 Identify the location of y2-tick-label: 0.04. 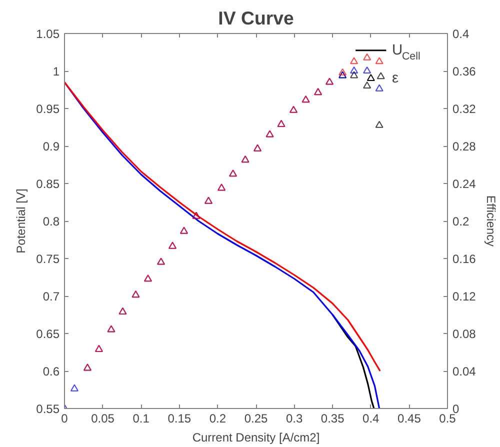
(464, 371).